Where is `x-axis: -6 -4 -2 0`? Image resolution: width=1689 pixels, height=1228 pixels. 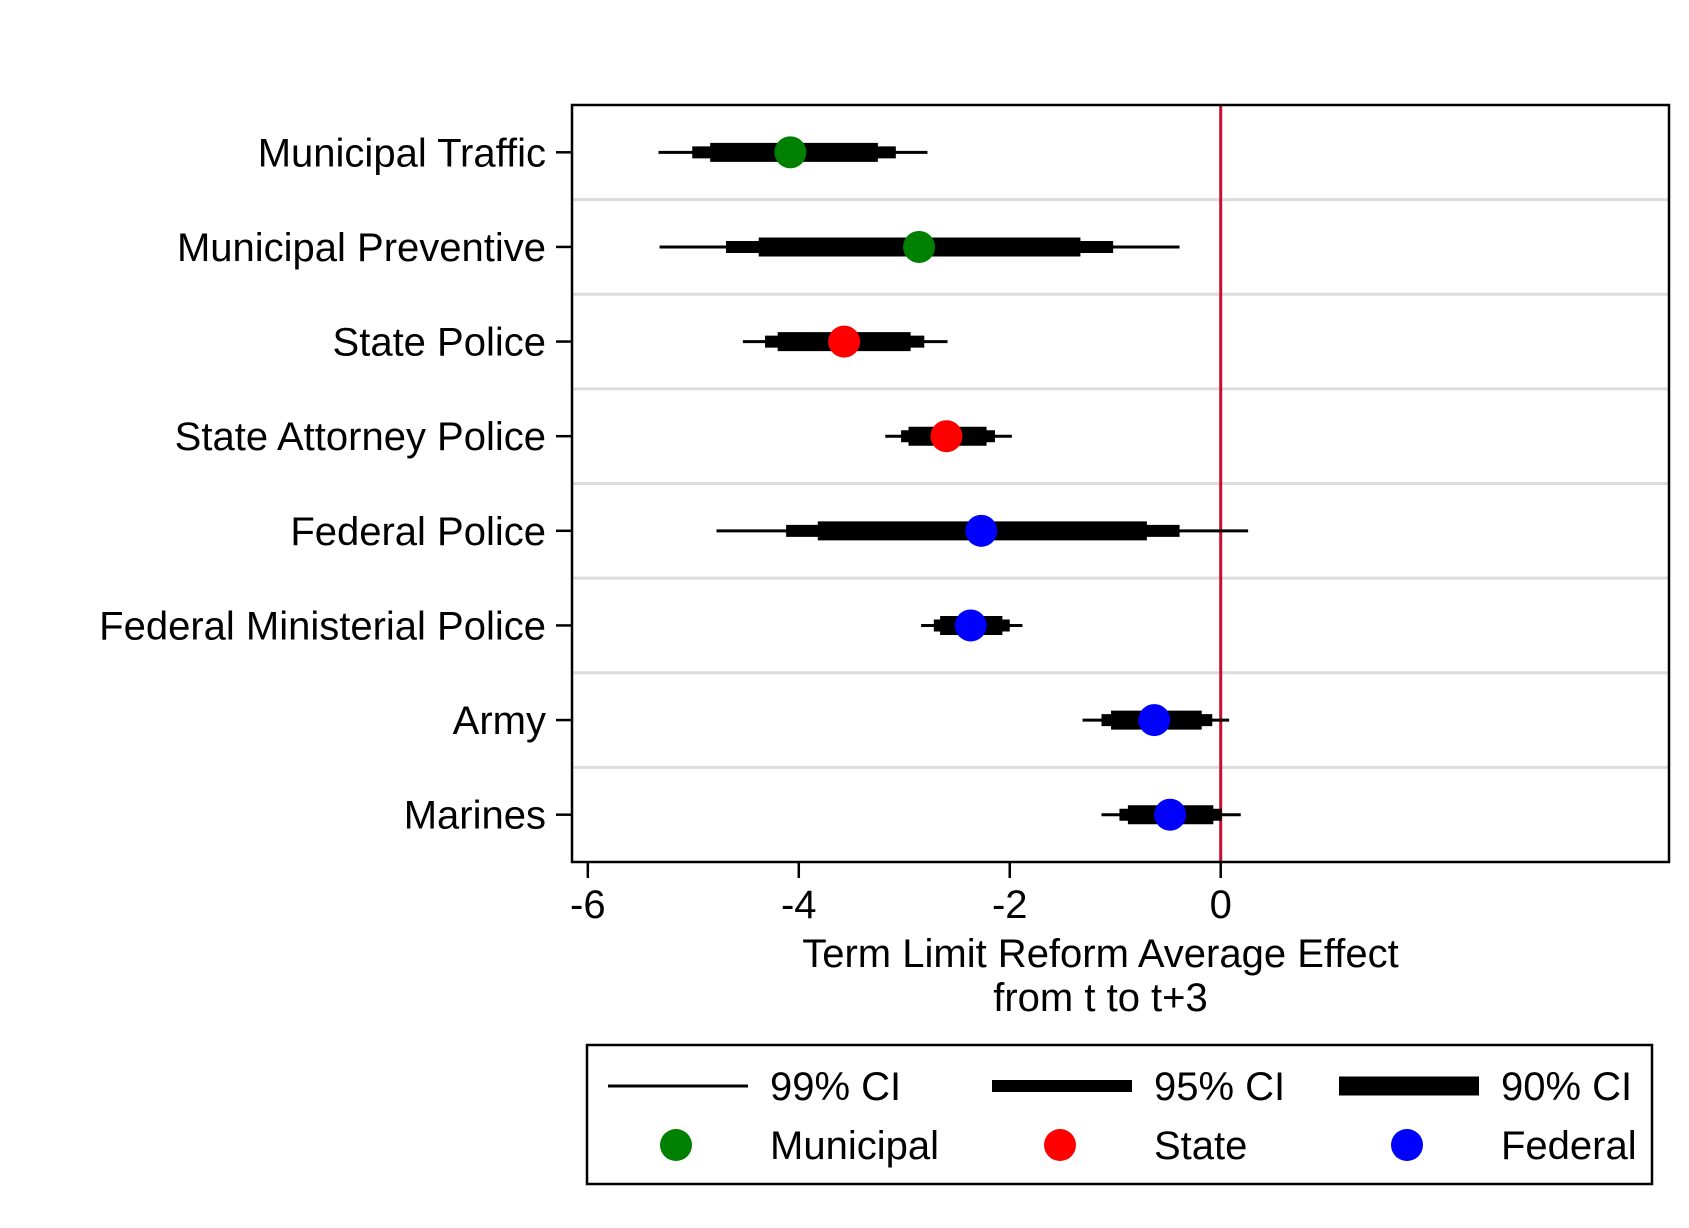 x-axis: -6 -4 -2 0 is located at coordinates (901, 894).